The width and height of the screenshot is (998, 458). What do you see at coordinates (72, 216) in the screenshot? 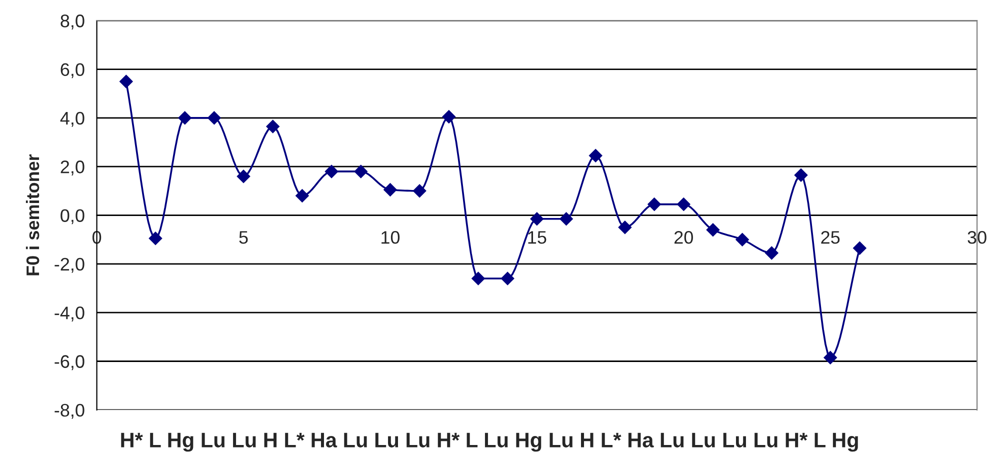
I see `y-tick-label: 0,0` at bounding box center [72, 216].